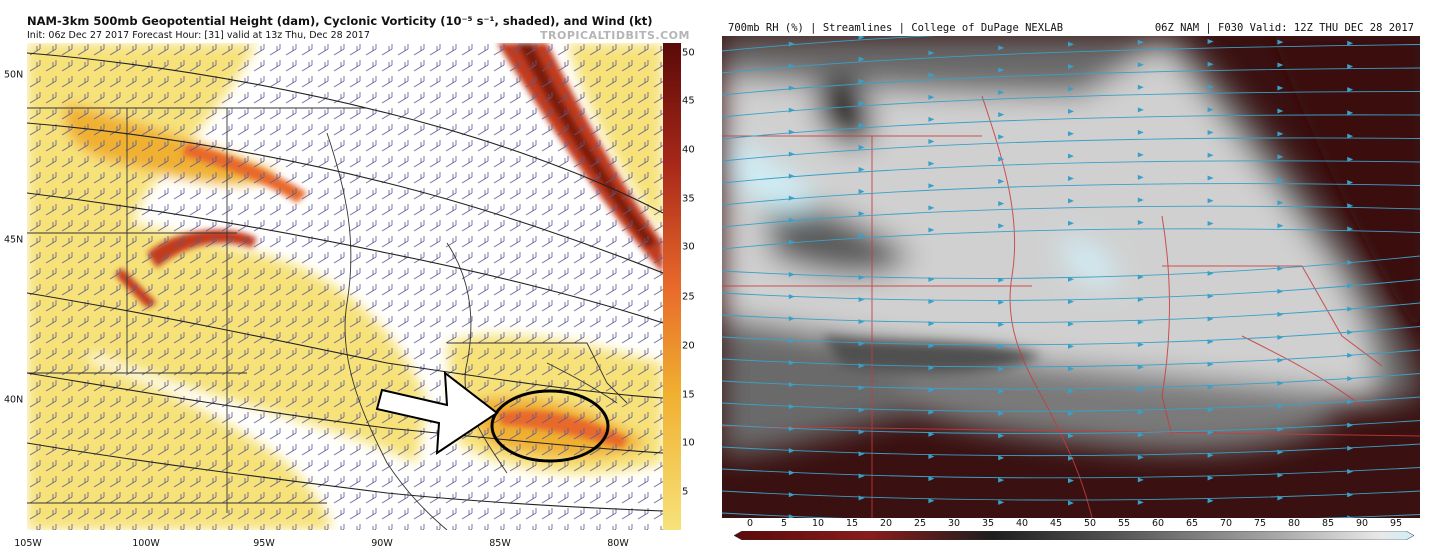  Describe the element at coordinates (28, 543) in the screenshot. I see `lon-label-105w: 105W` at that location.